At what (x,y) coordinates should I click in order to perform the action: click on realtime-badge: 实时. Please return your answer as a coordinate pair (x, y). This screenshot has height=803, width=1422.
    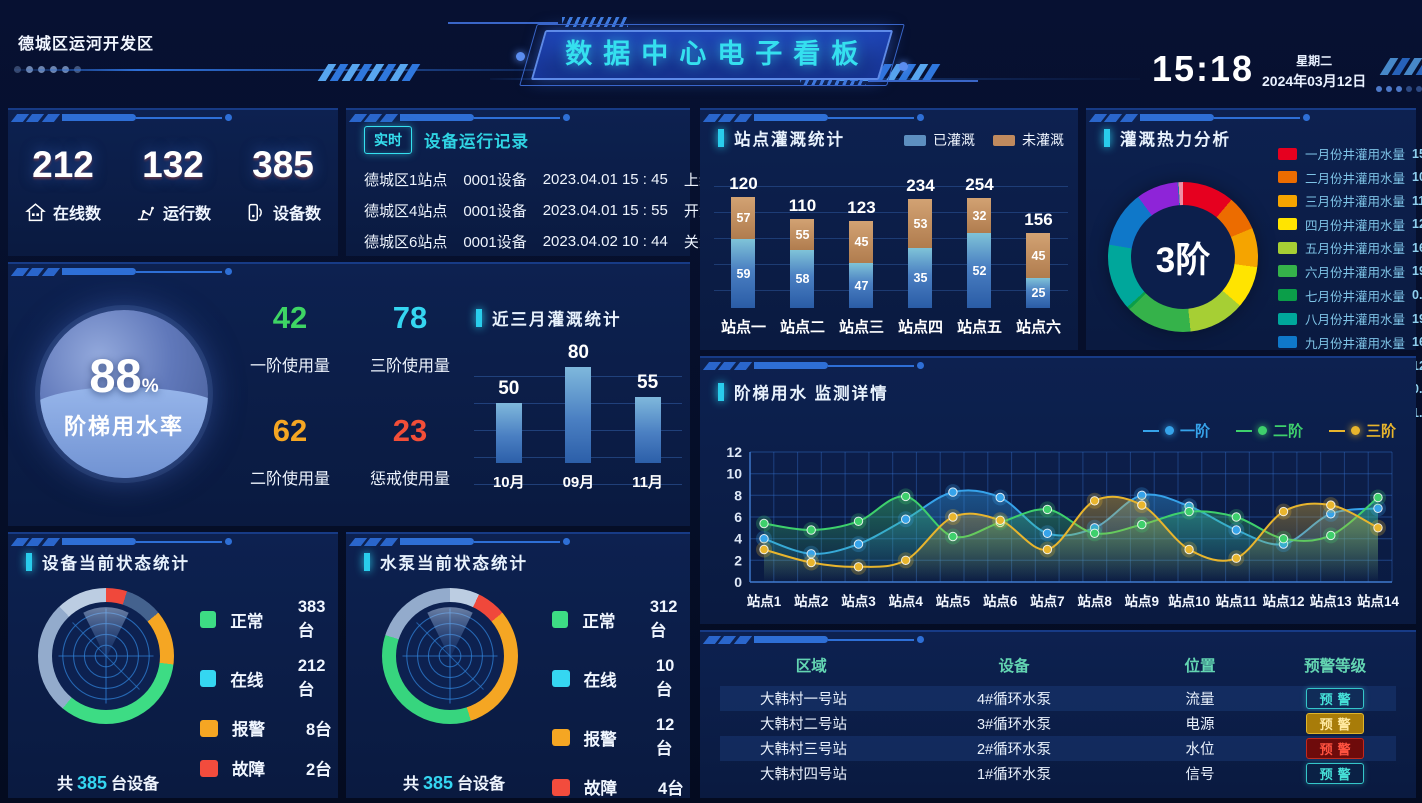
    Looking at the image, I should click on (388, 140).